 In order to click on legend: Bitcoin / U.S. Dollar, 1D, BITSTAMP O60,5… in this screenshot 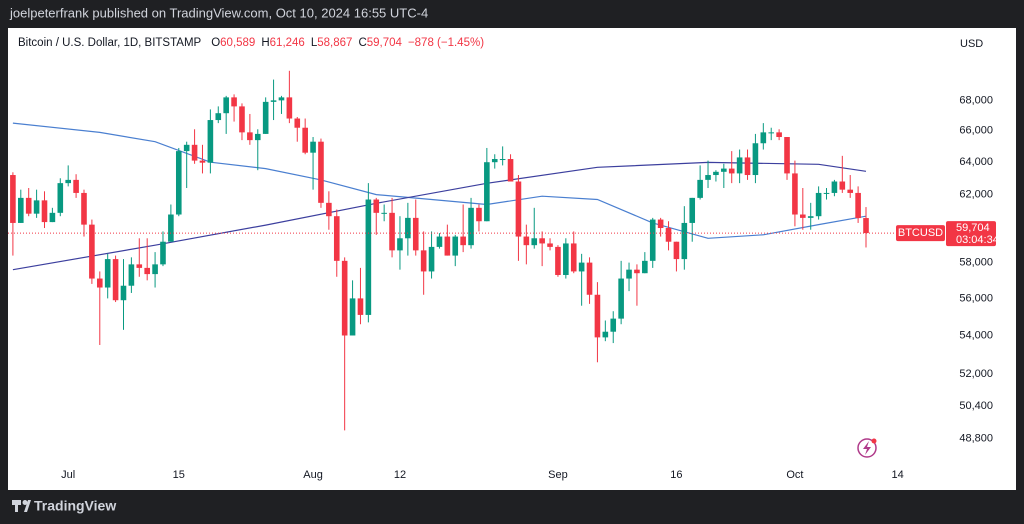, I will do `click(251, 43)`.